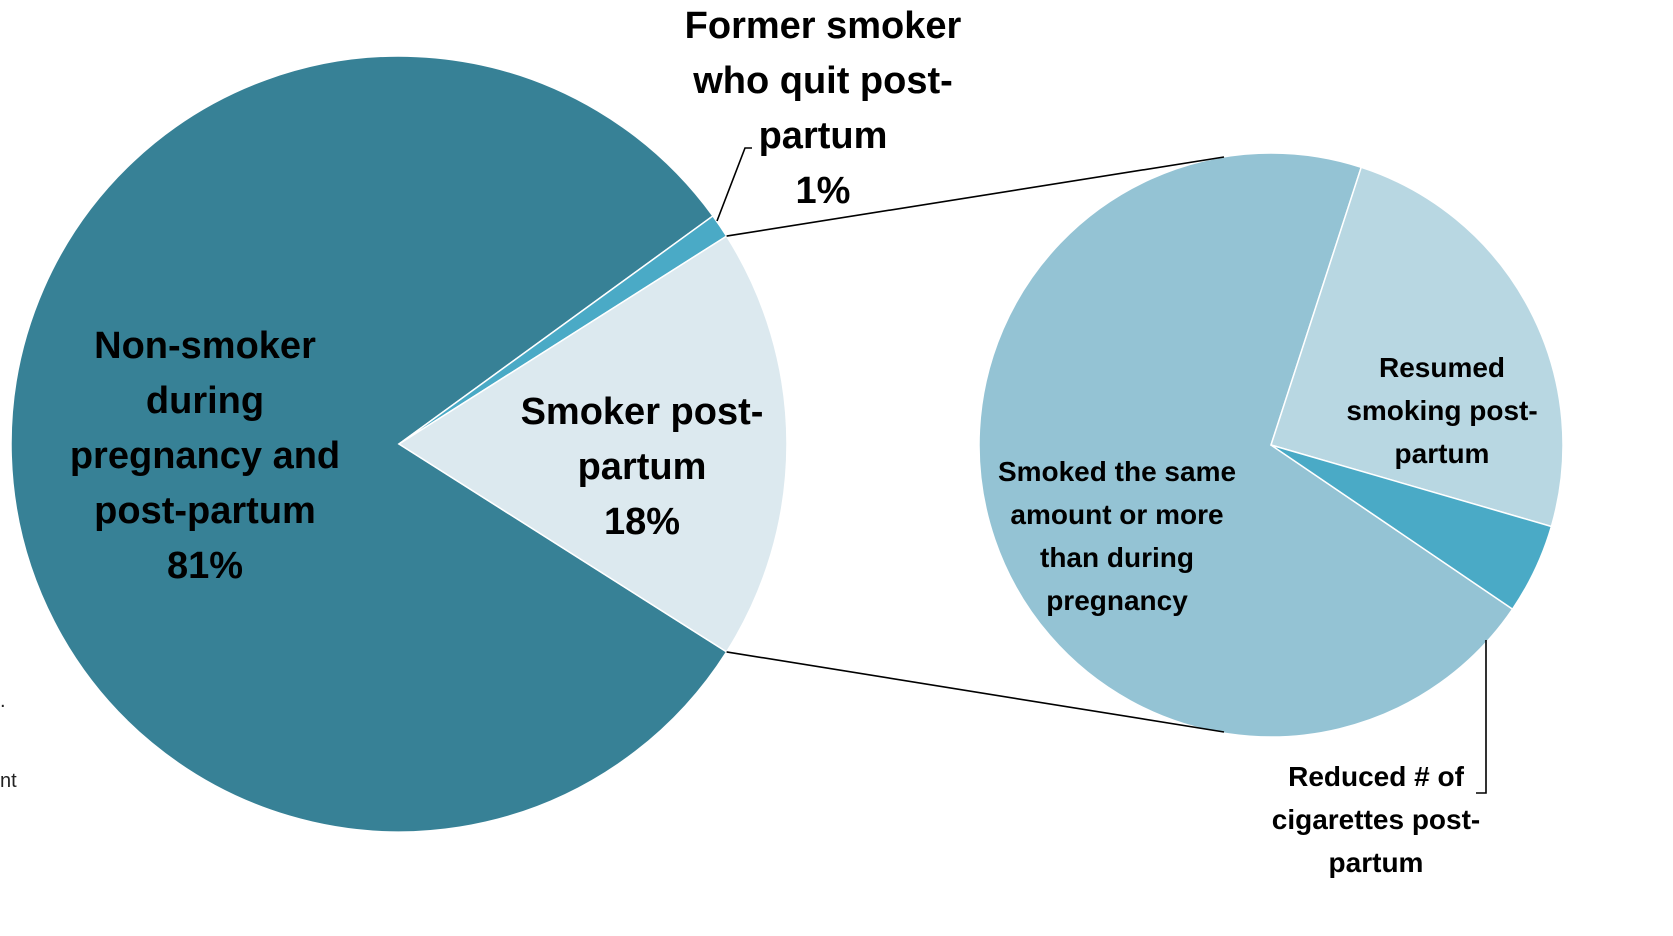  What do you see at coordinates (642, 522) in the screenshot?
I see `label-smoker-post-partum-line: 18%` at bounding box center [642, 522].